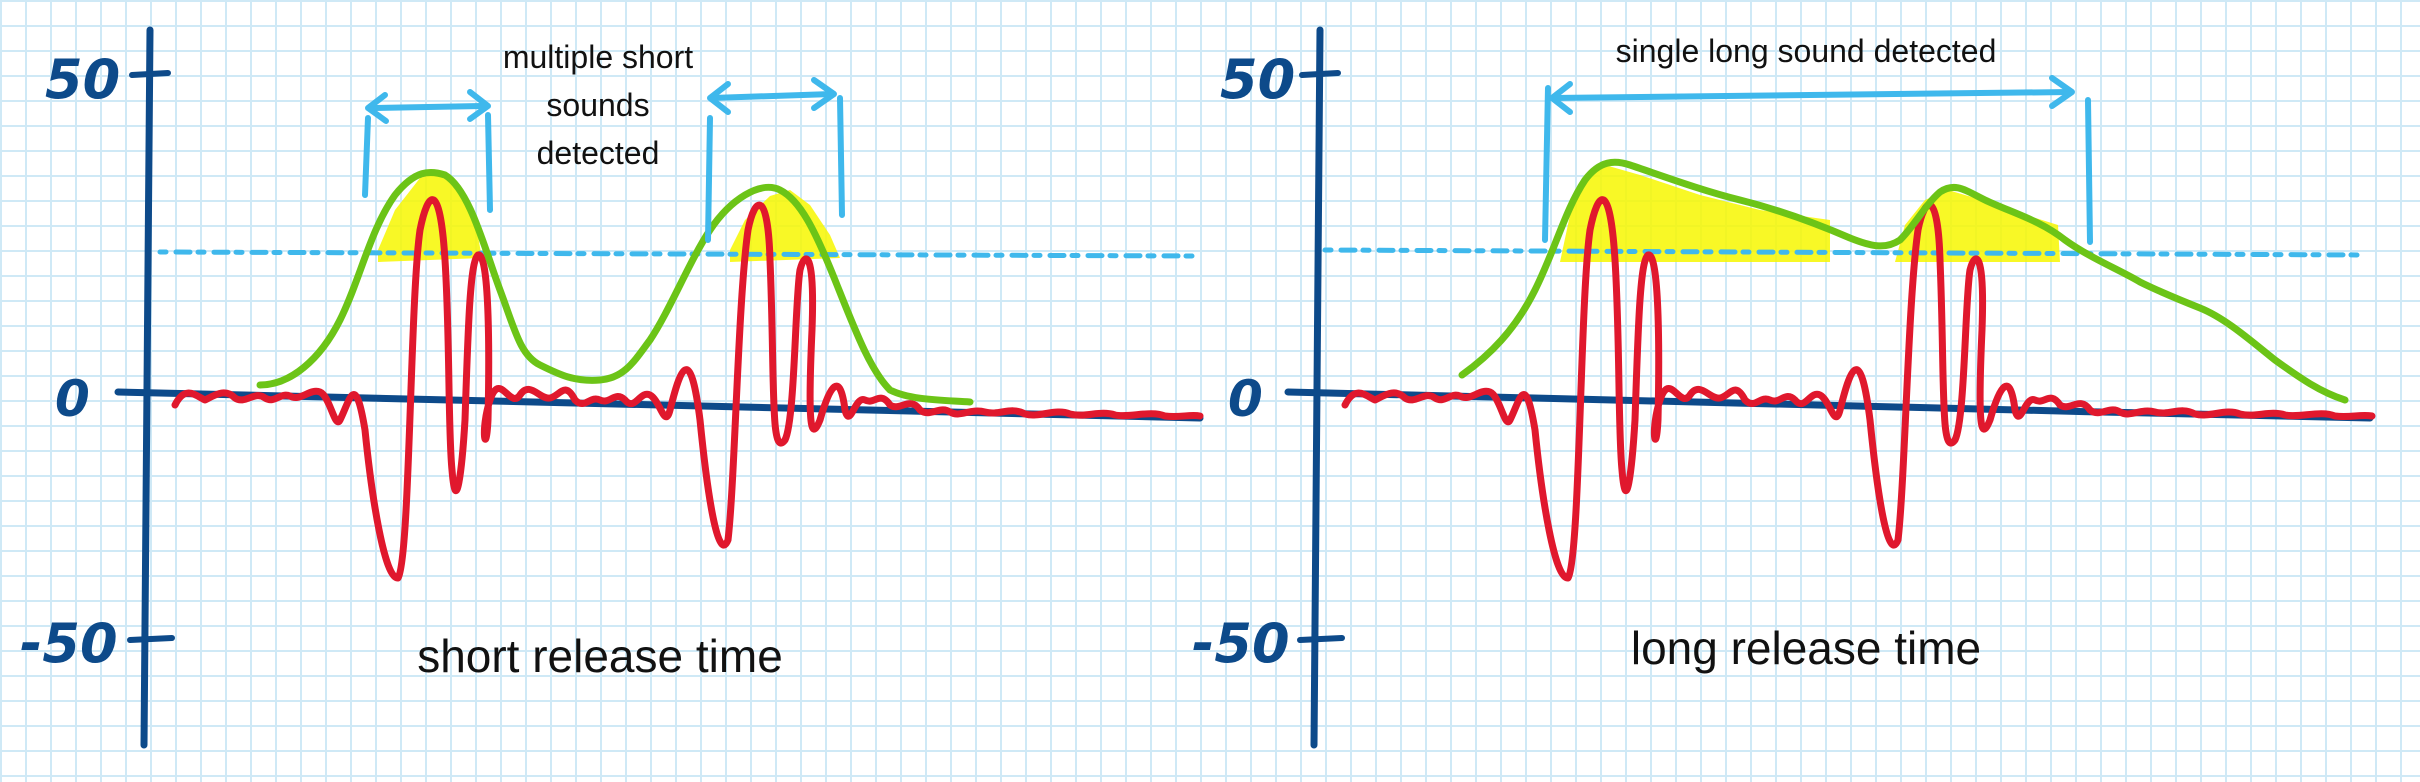  Describe the element at coordinates (82, 79) in the screenshot. I see `left-axis-label-top: 50` at that location.